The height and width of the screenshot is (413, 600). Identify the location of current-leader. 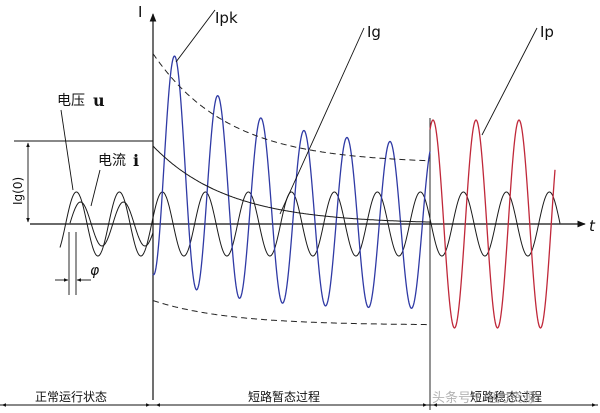
(95, 188).